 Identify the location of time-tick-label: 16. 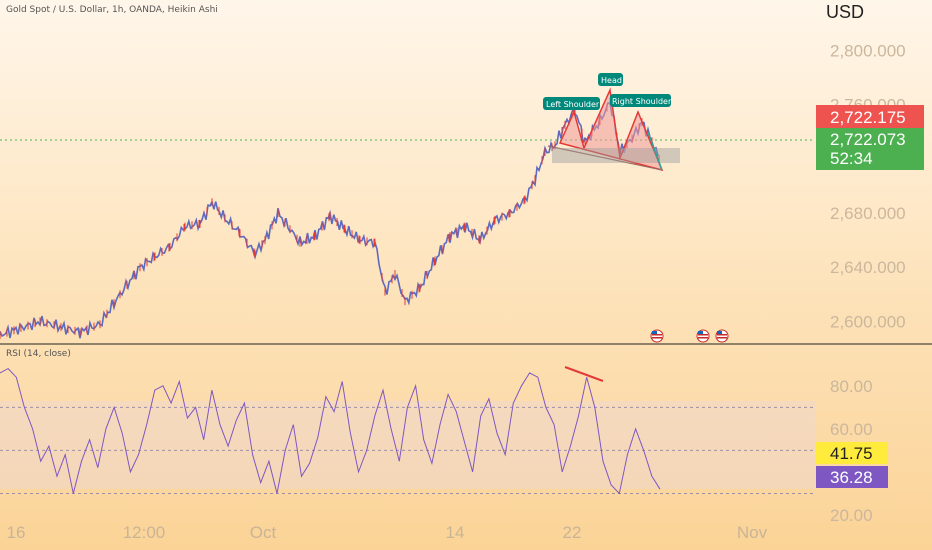
(16, 532).